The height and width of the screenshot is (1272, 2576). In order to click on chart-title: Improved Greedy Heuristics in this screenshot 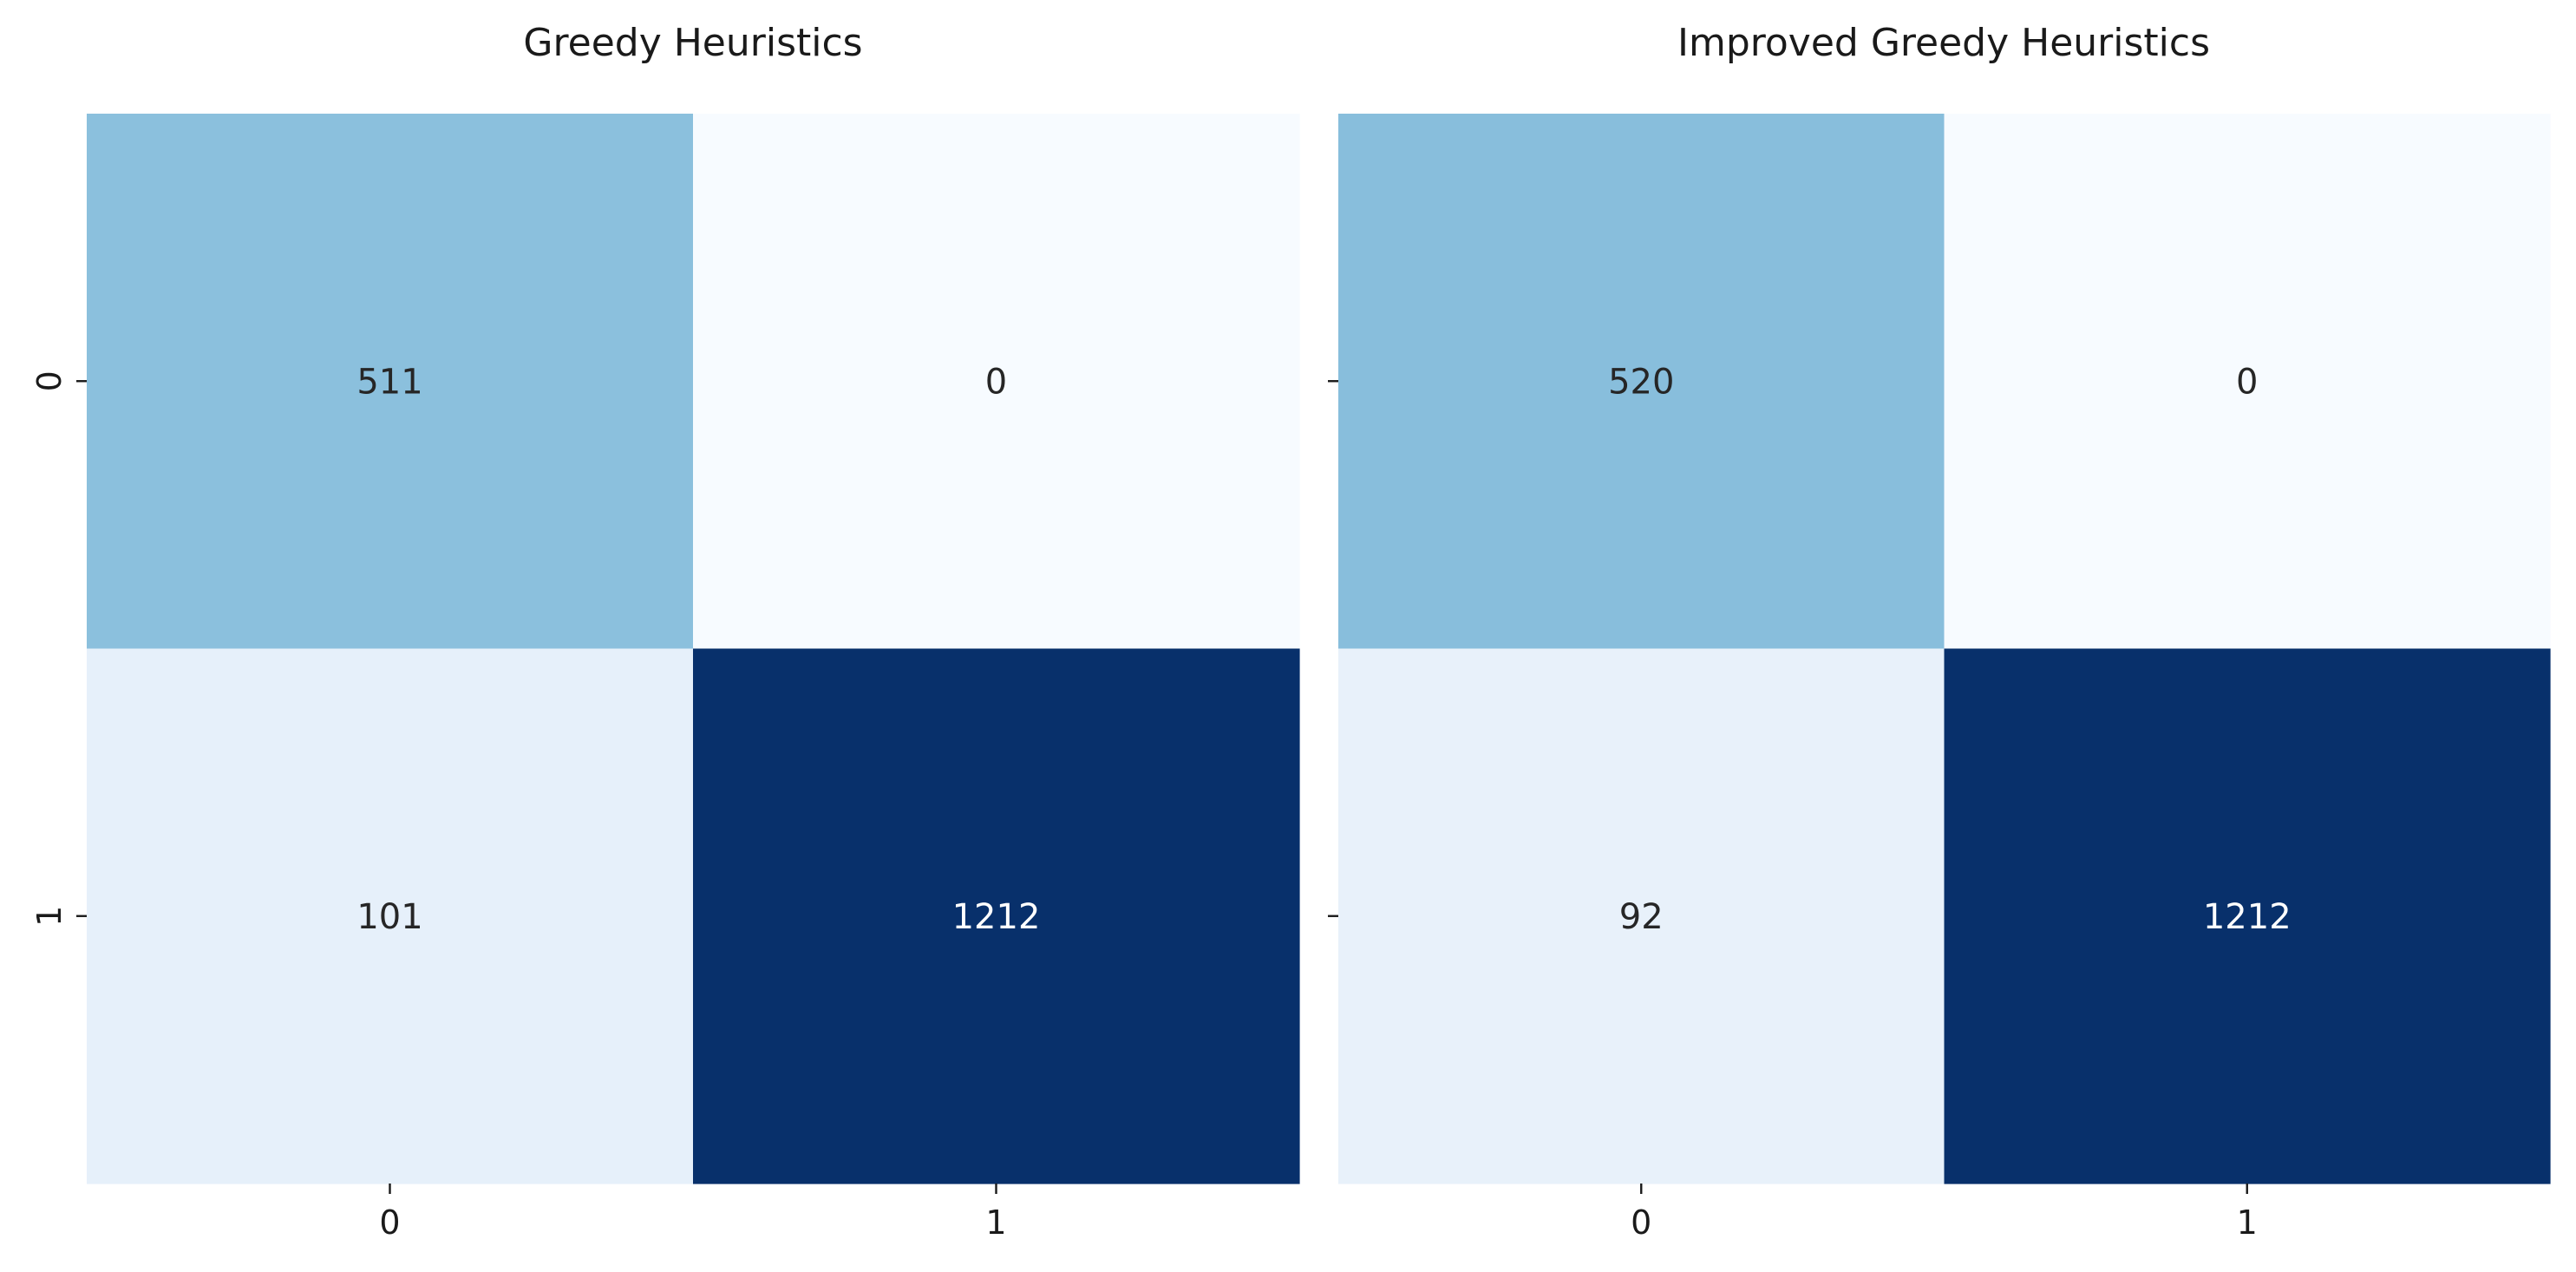, I will do `click(1943, 43)`.